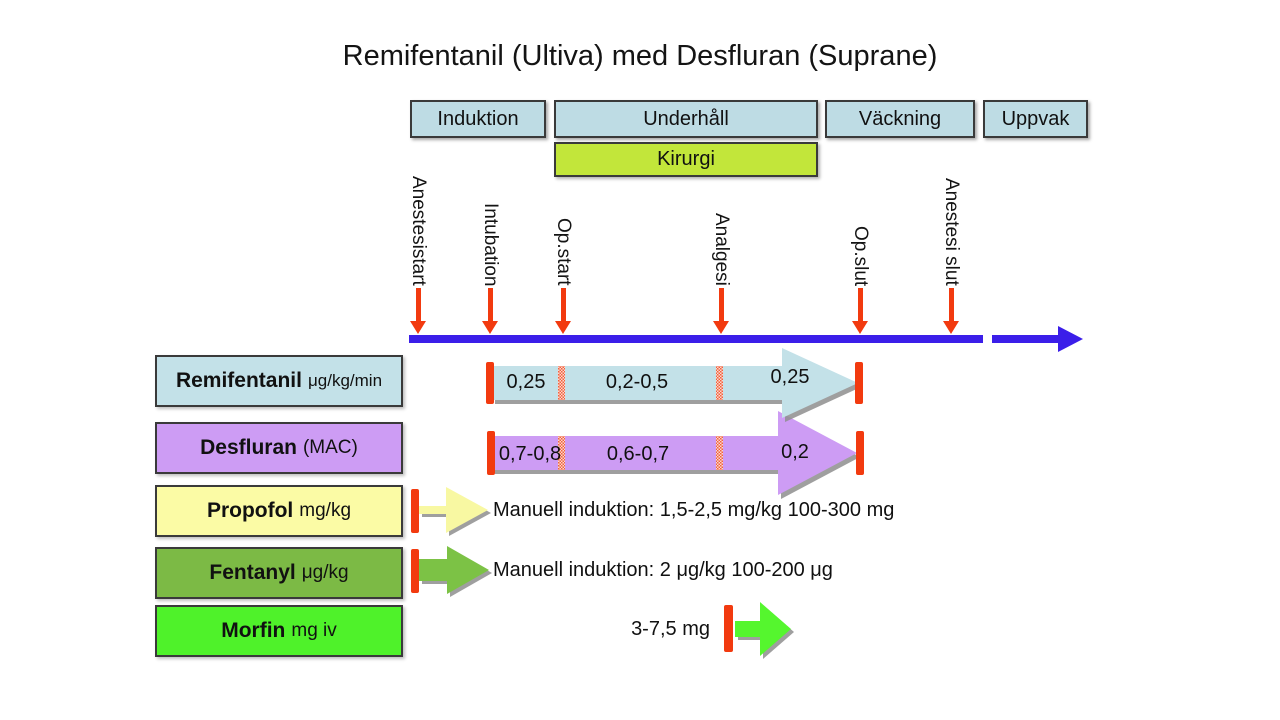  I want to click on event-label-analgesi: Analgesi, so click(721, 249).